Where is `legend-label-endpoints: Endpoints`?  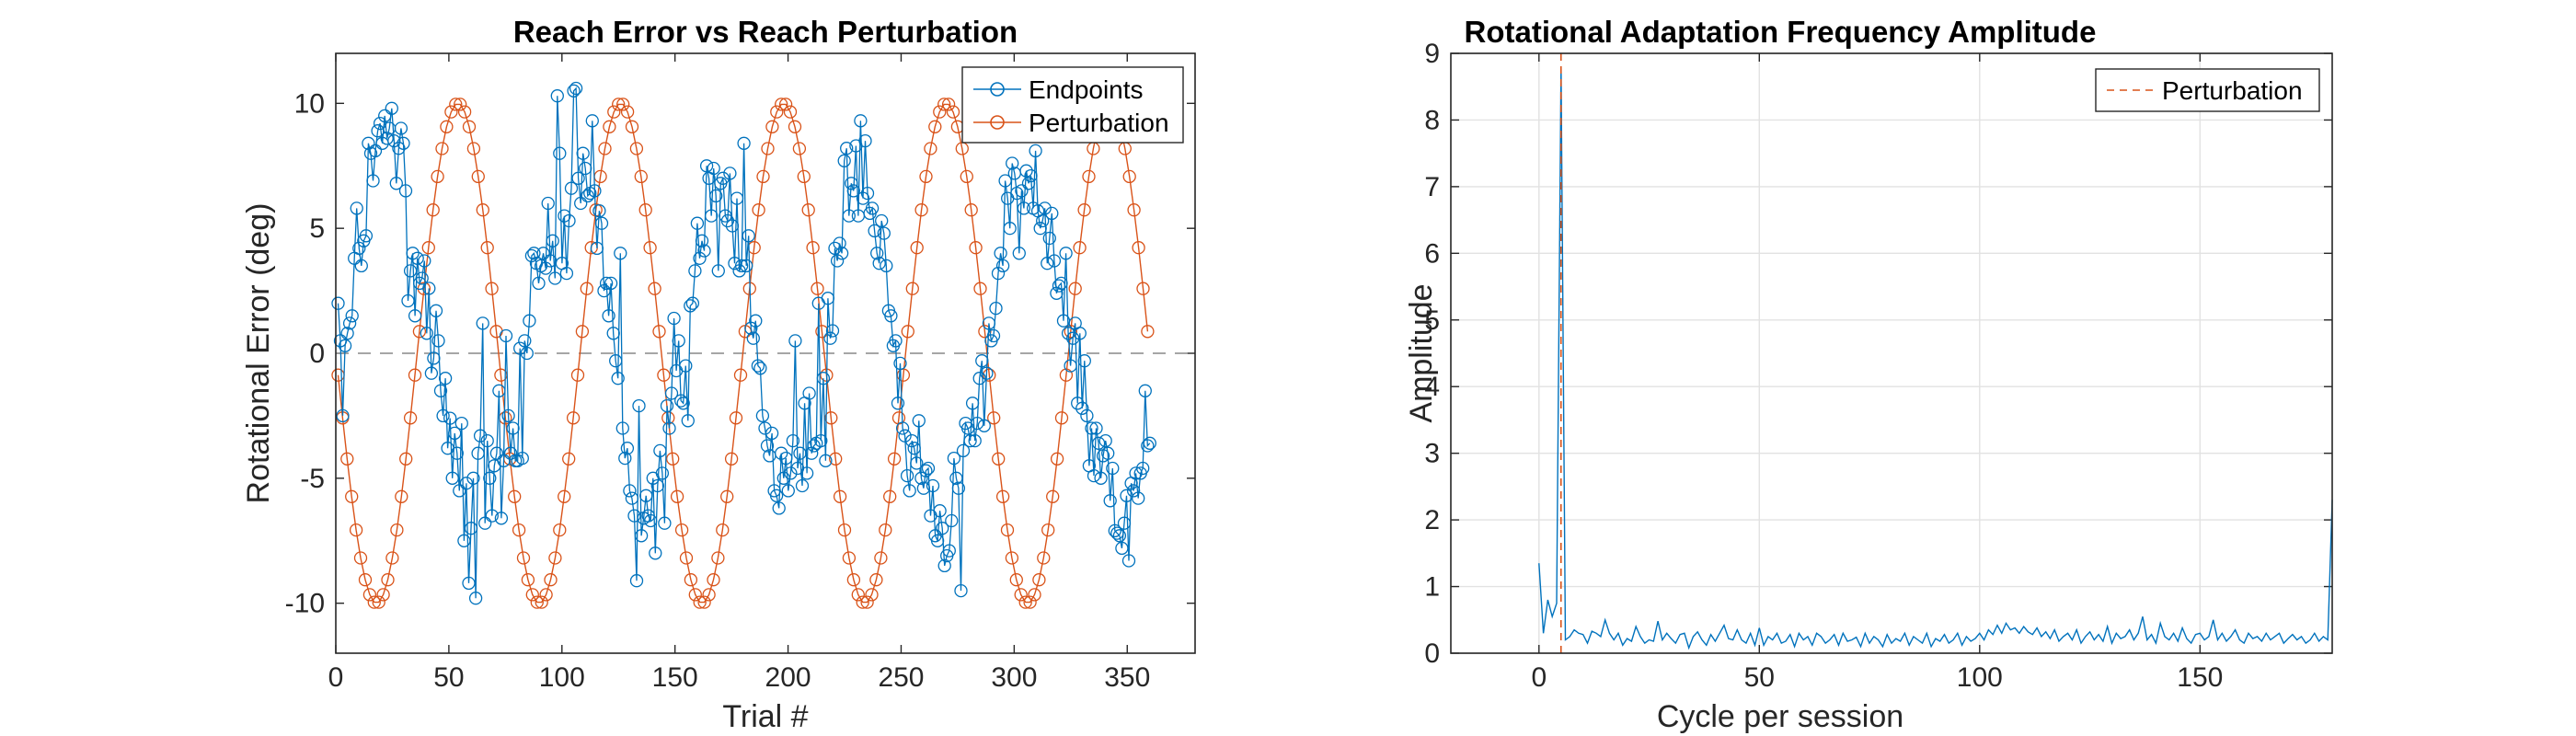 legend-label-endpoints: Endpoints is located at coordinates (1086, 89).